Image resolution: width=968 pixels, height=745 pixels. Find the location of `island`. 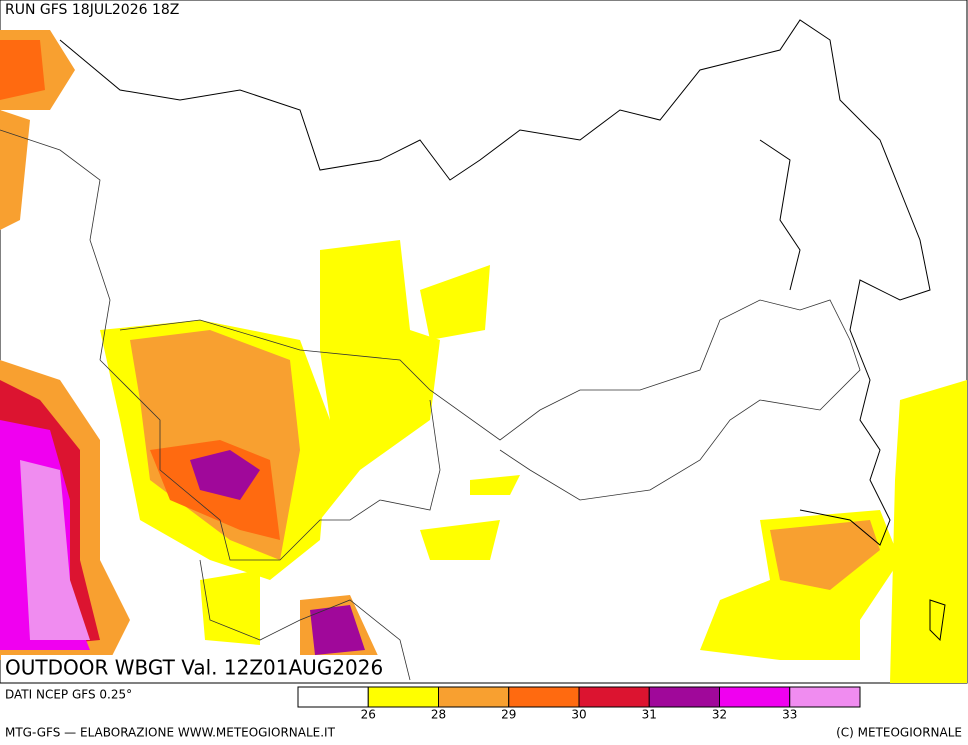

island is located at coordinates (937, 620).